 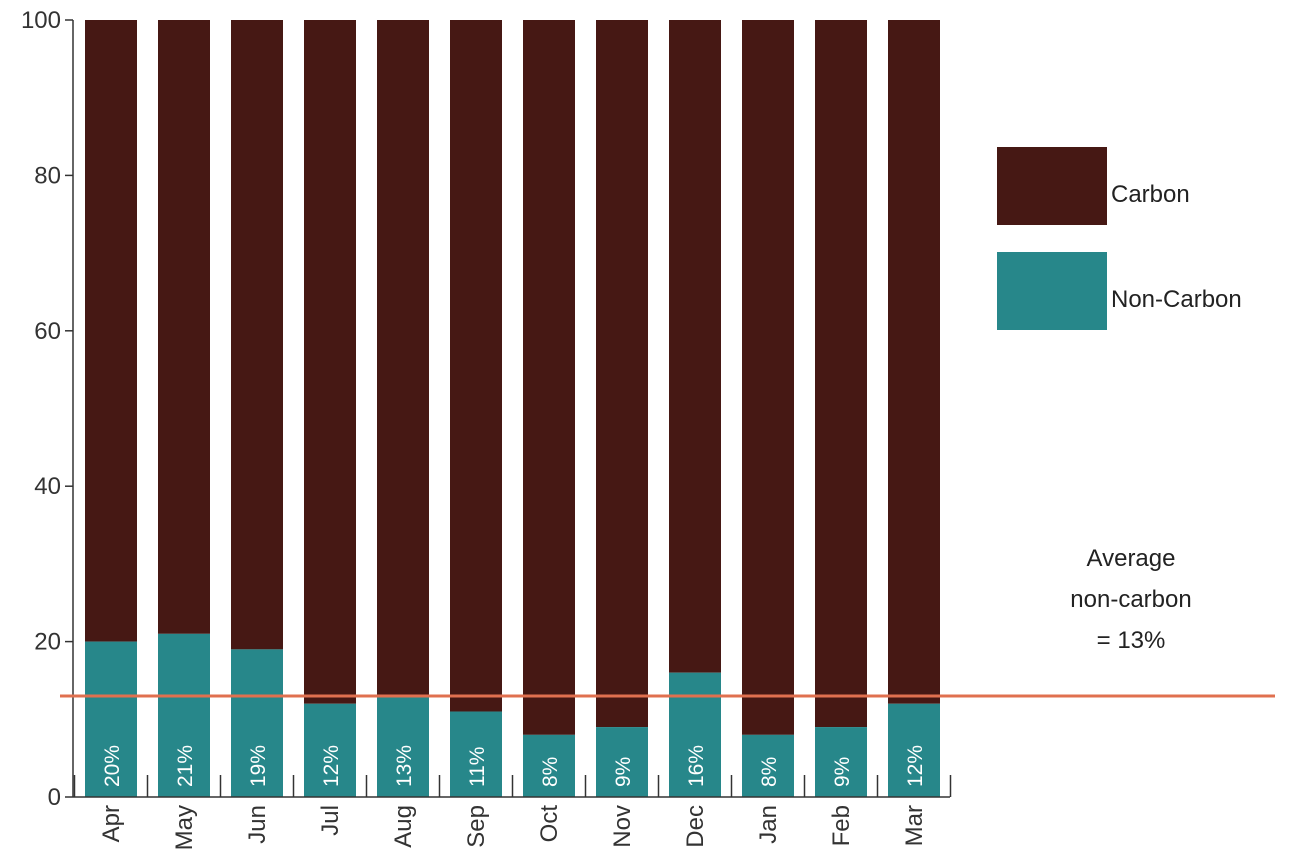 What do you see at coordinates (768, 824) in the screenshot?
I see `x-tick-label-jan: Jan` at bounding box center [768, 824].